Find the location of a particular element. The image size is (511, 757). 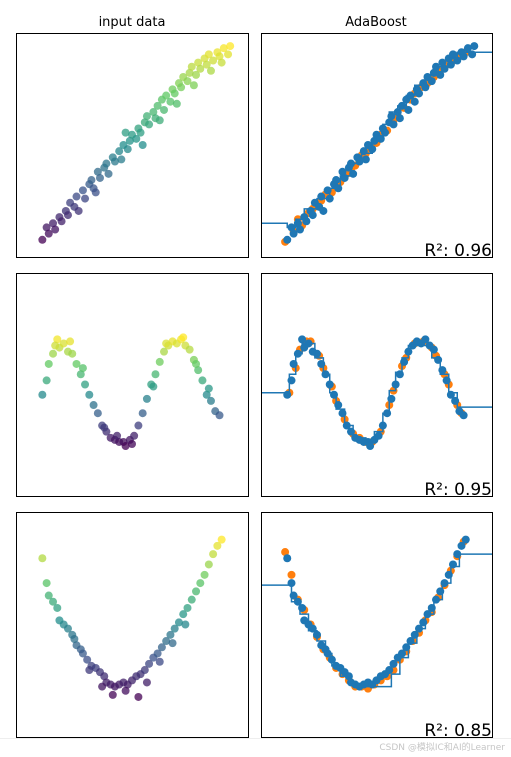

panel-sine-adaboost: R²: 0.95 is located at coordinates (377, 386).